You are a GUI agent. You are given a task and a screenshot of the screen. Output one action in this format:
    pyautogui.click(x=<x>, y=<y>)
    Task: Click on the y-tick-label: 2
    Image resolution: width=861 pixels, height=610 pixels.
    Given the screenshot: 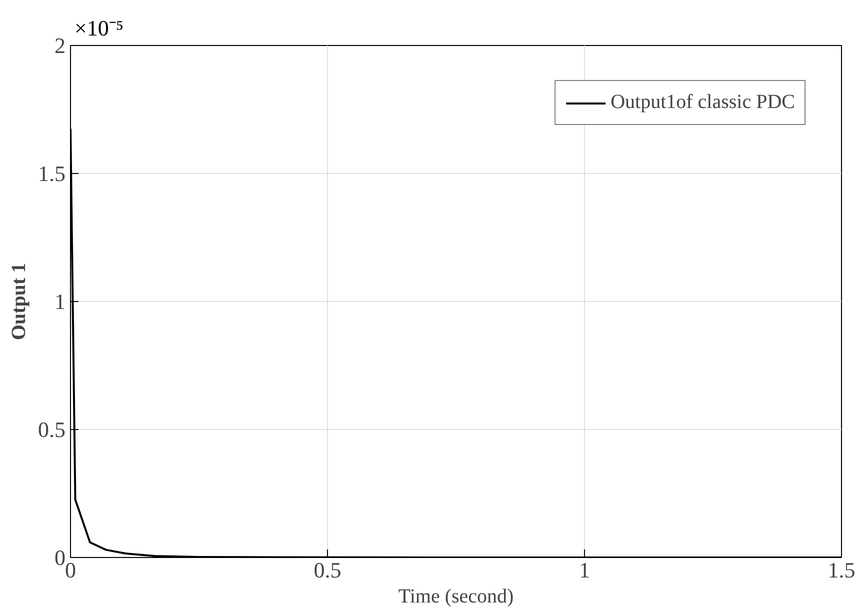 What is the action you would take?
    pyautogui.click(x=60, y=45)
    